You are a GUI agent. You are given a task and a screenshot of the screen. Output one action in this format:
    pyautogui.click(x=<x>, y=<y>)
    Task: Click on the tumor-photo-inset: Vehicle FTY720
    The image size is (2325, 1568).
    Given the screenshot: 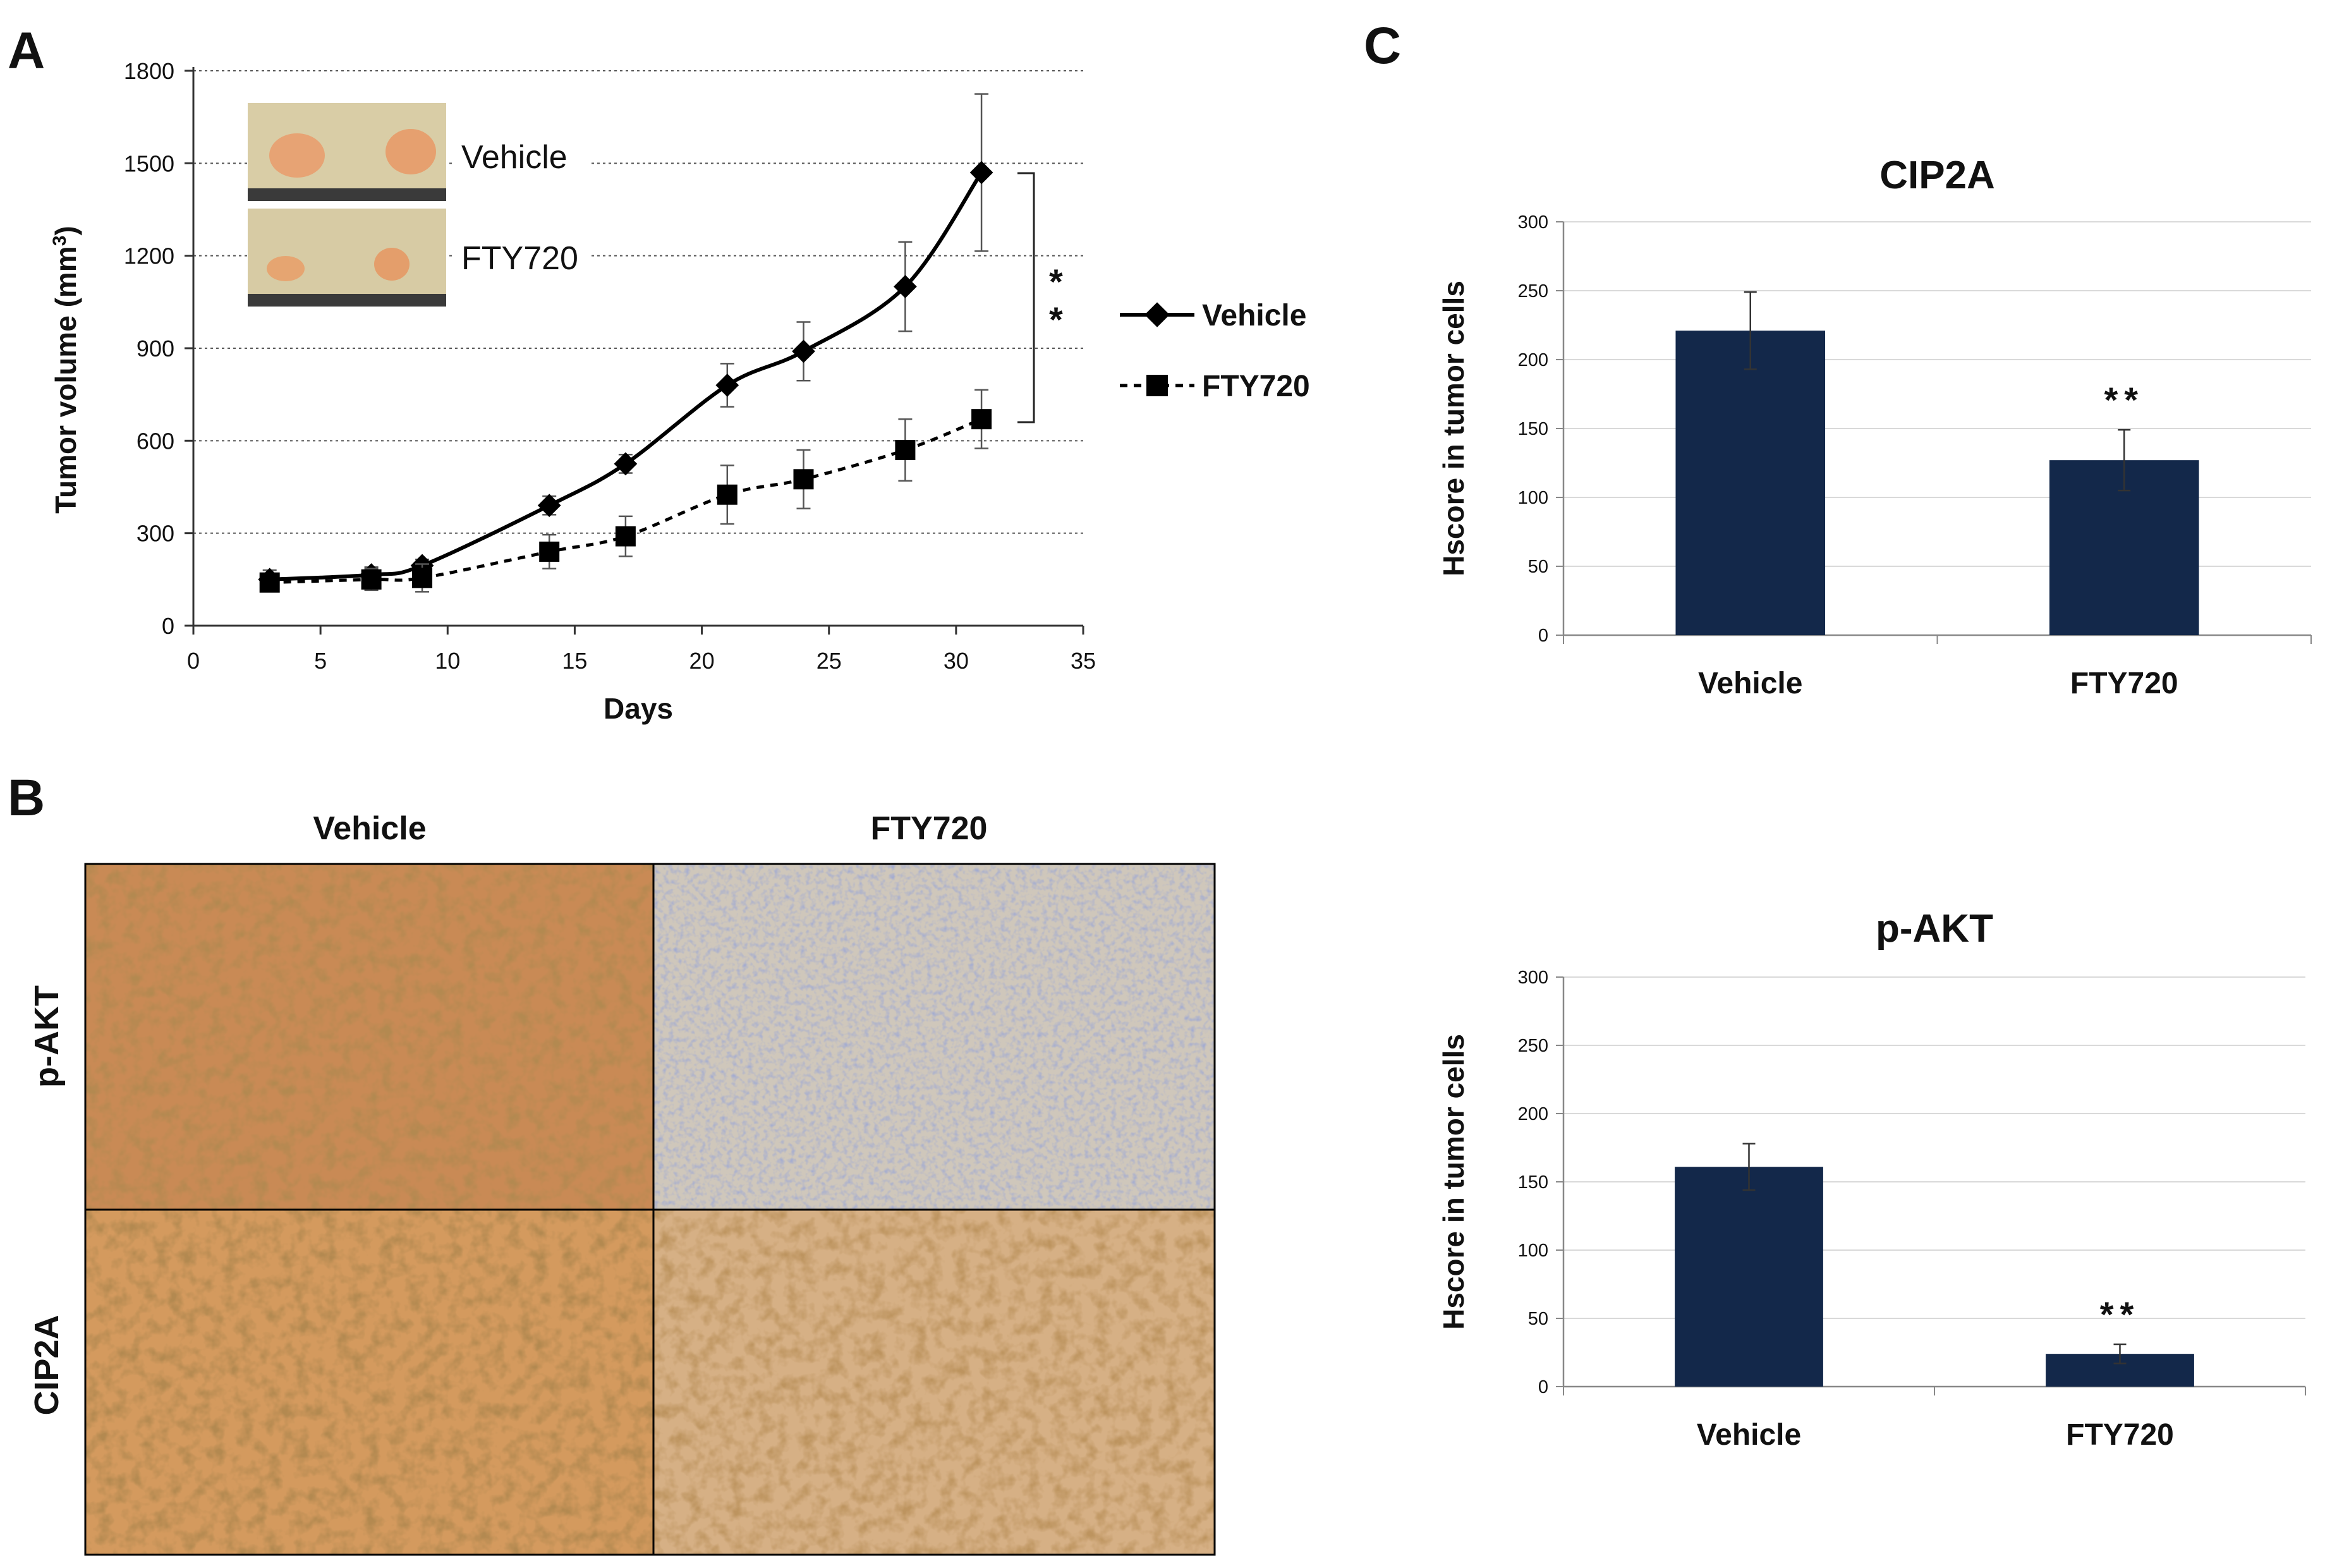 What is the action you would take?
    pyautogui.click(x=419, y=205)
    